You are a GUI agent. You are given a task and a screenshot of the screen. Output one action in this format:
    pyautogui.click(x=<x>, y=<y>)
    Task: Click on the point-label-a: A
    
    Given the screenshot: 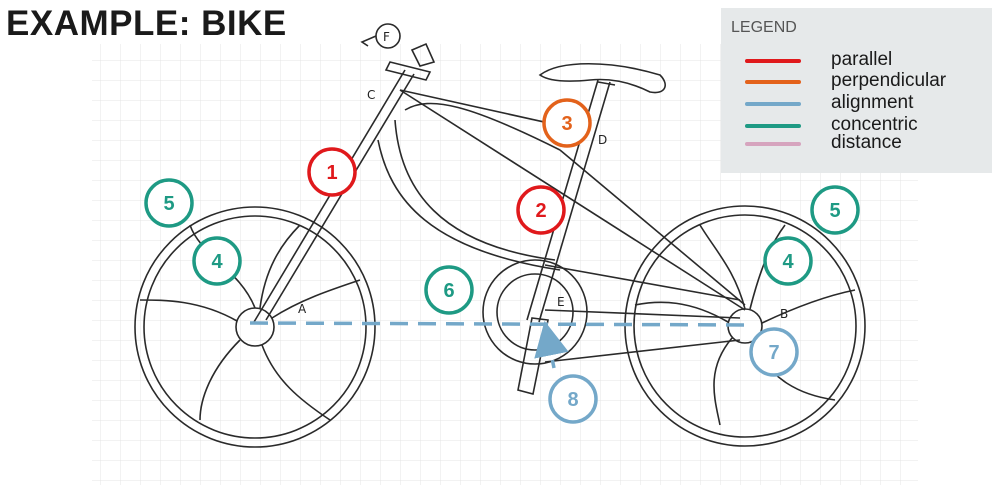 What is the action you would take?
    pyautogui.click(x=302, y=309)
    